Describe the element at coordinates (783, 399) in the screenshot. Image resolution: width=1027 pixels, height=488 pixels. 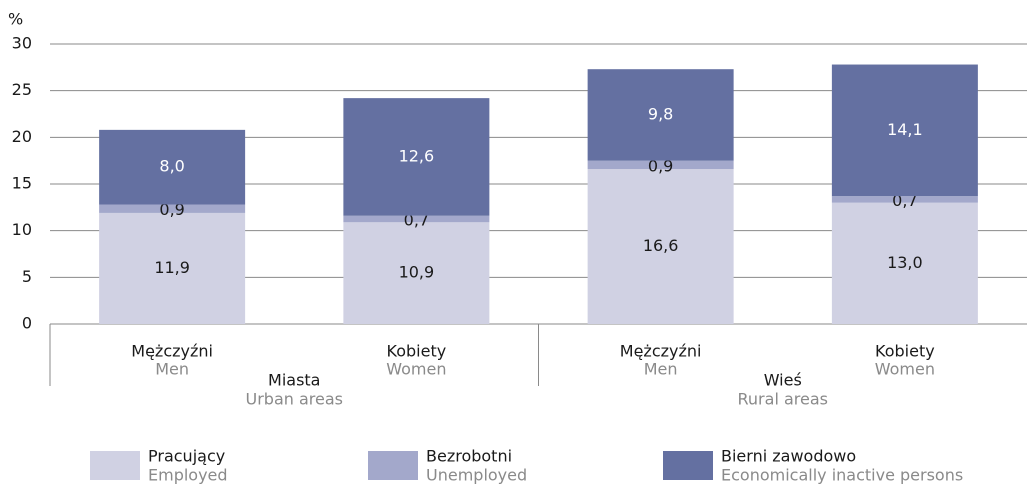
I see `group-label-en: Rural areas` at that location.